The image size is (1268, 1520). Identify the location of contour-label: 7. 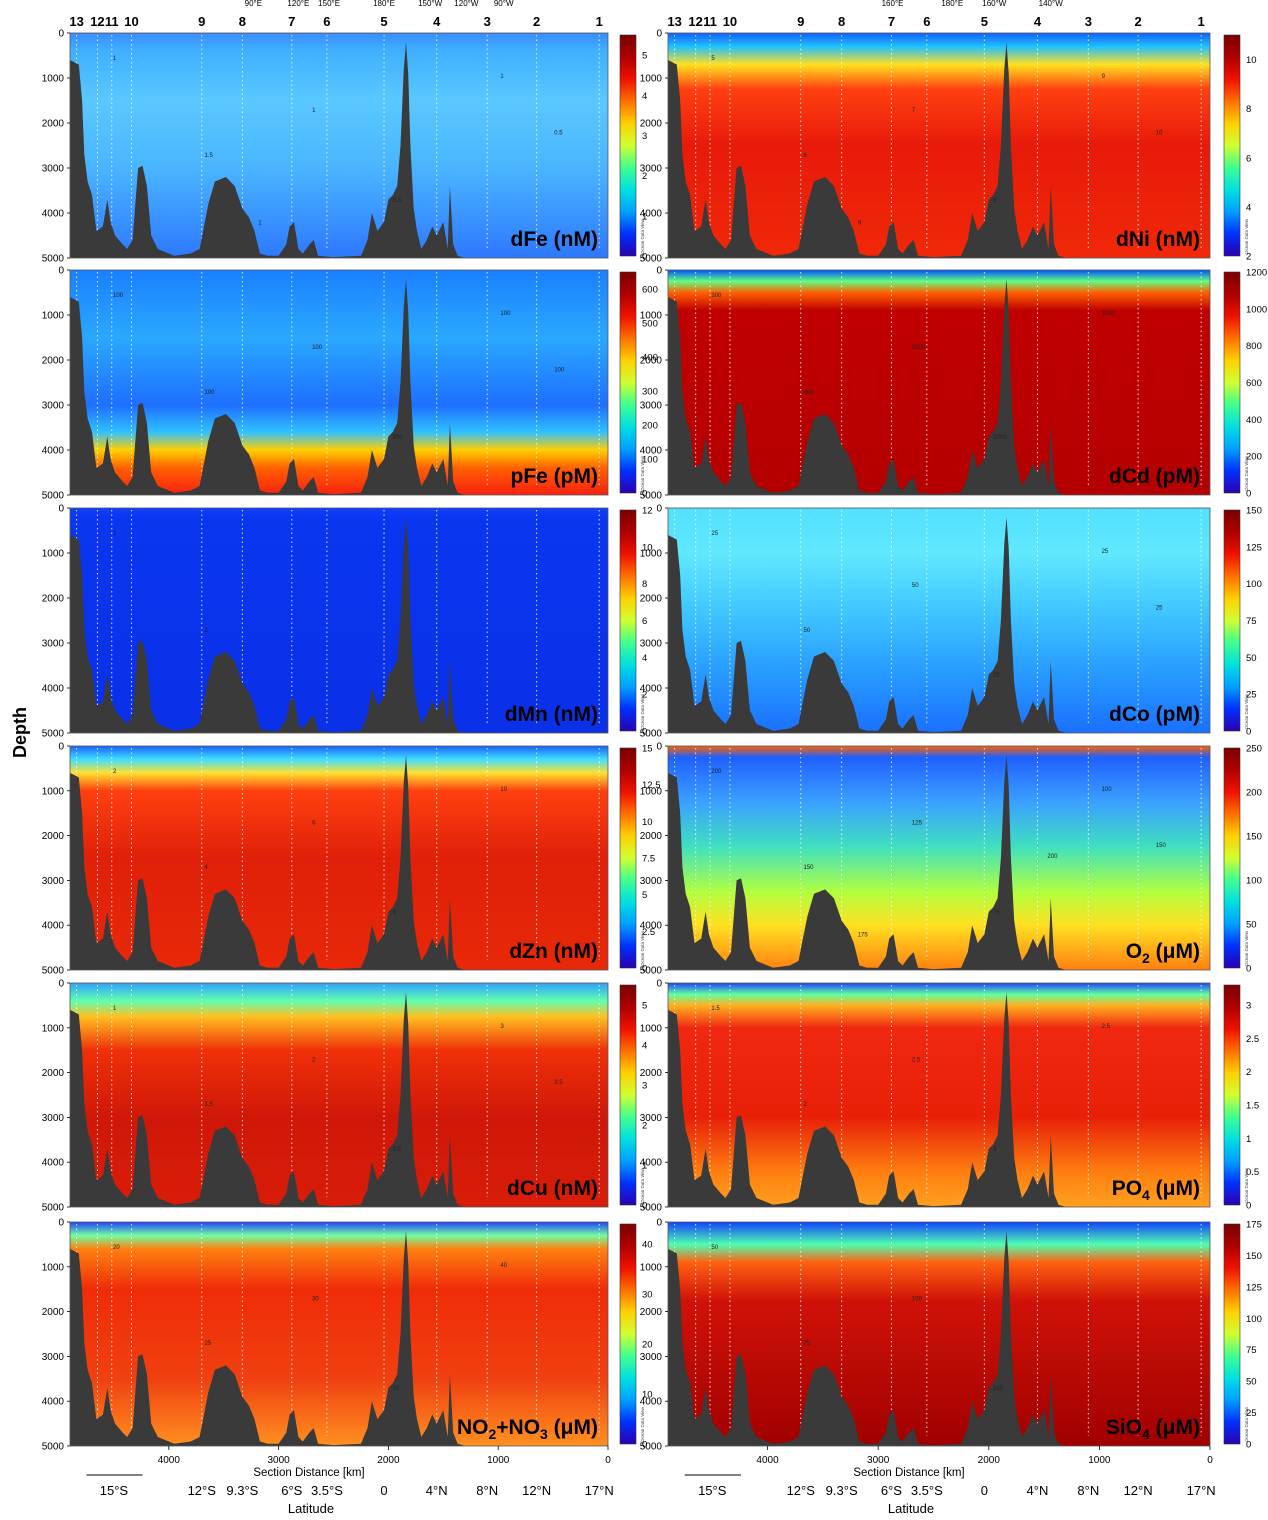
(914, 111).